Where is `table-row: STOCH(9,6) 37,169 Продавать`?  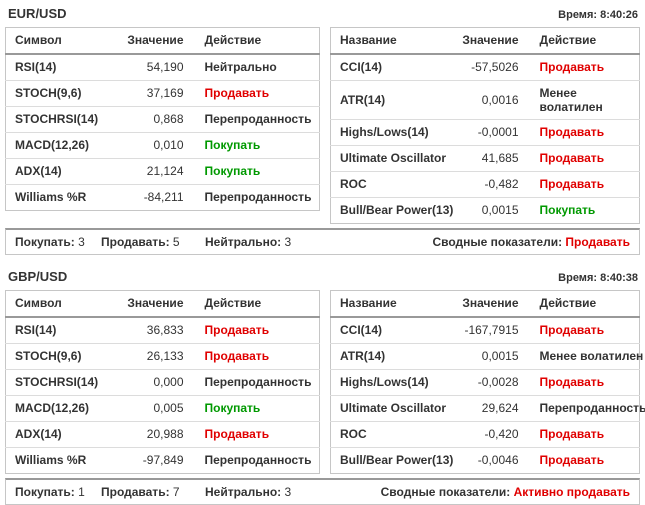
table-row: STOCH(9,6) 37,169 Продавать is located at coordinates (162, 93).